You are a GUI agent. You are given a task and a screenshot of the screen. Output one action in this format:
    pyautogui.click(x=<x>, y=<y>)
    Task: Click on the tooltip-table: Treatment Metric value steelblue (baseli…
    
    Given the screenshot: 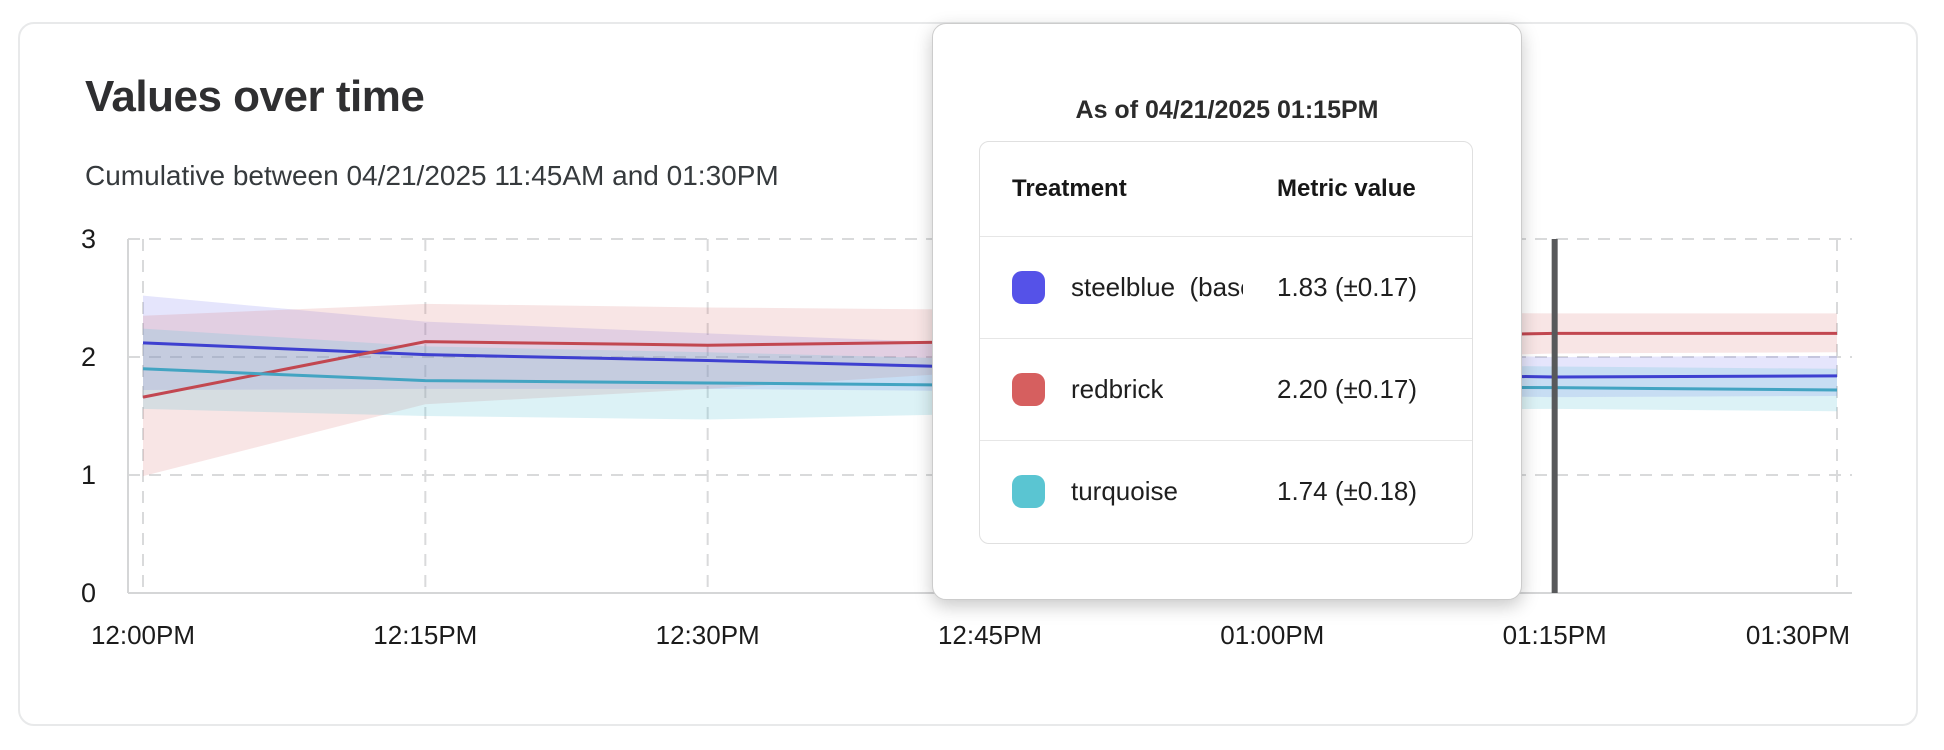 What is the action you would take?
    pyautogui.click(x=1226, y=342)
    